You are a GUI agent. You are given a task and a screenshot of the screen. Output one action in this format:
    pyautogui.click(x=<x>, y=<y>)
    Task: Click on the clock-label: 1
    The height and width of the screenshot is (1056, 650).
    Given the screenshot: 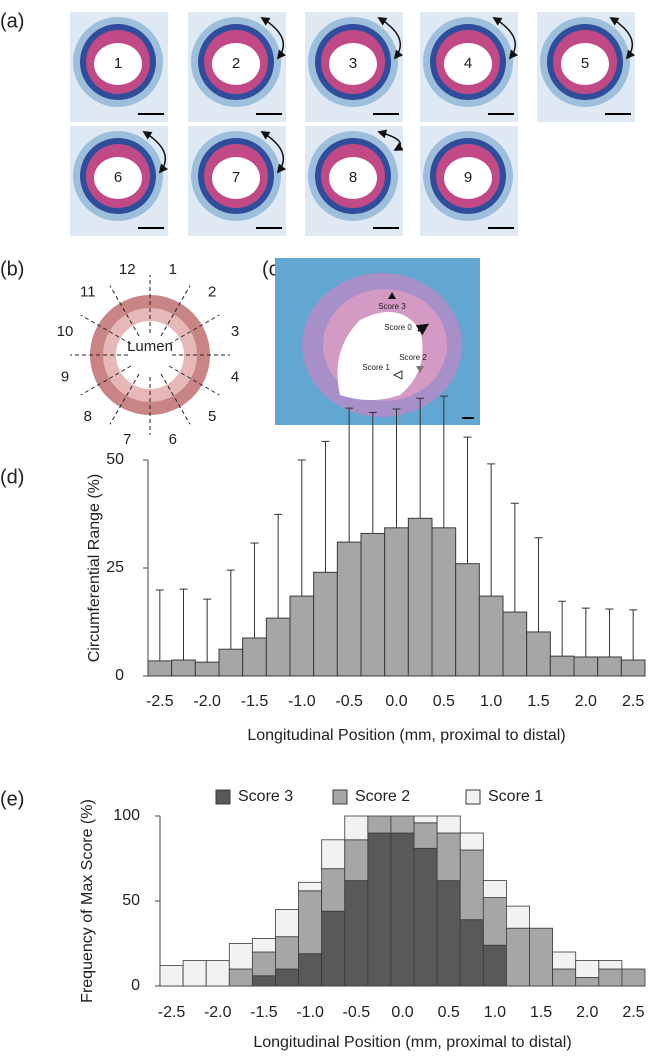 What is the action you would take?
    pyautogui.click(x=173, y=269)
    